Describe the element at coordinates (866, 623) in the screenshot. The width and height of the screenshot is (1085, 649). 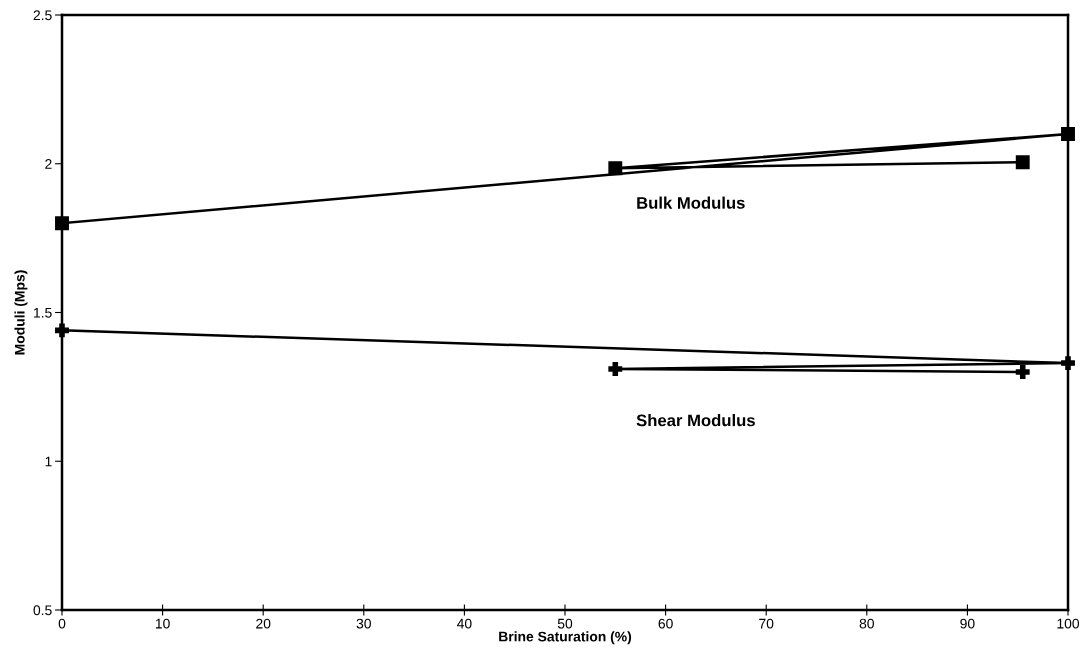
I see `x-tick-label: 80` at that location.